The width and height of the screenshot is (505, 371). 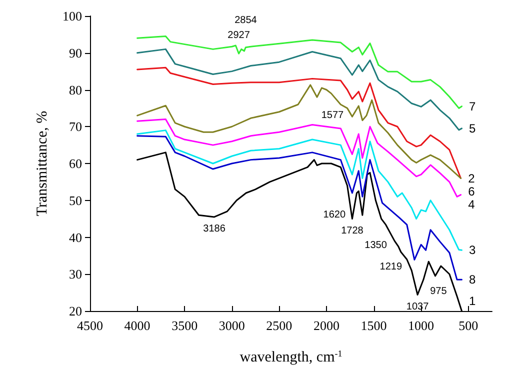 I want to click on annotation: 1577, so click(x=332, y=116).